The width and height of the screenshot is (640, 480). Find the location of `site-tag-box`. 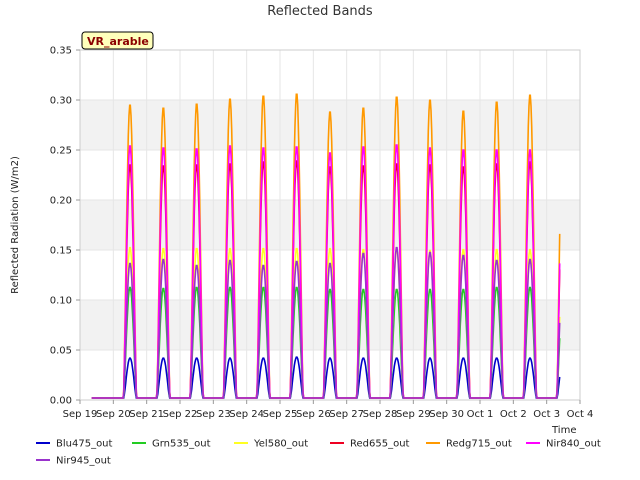

site-tag-box is located at coordinates (117, 40).